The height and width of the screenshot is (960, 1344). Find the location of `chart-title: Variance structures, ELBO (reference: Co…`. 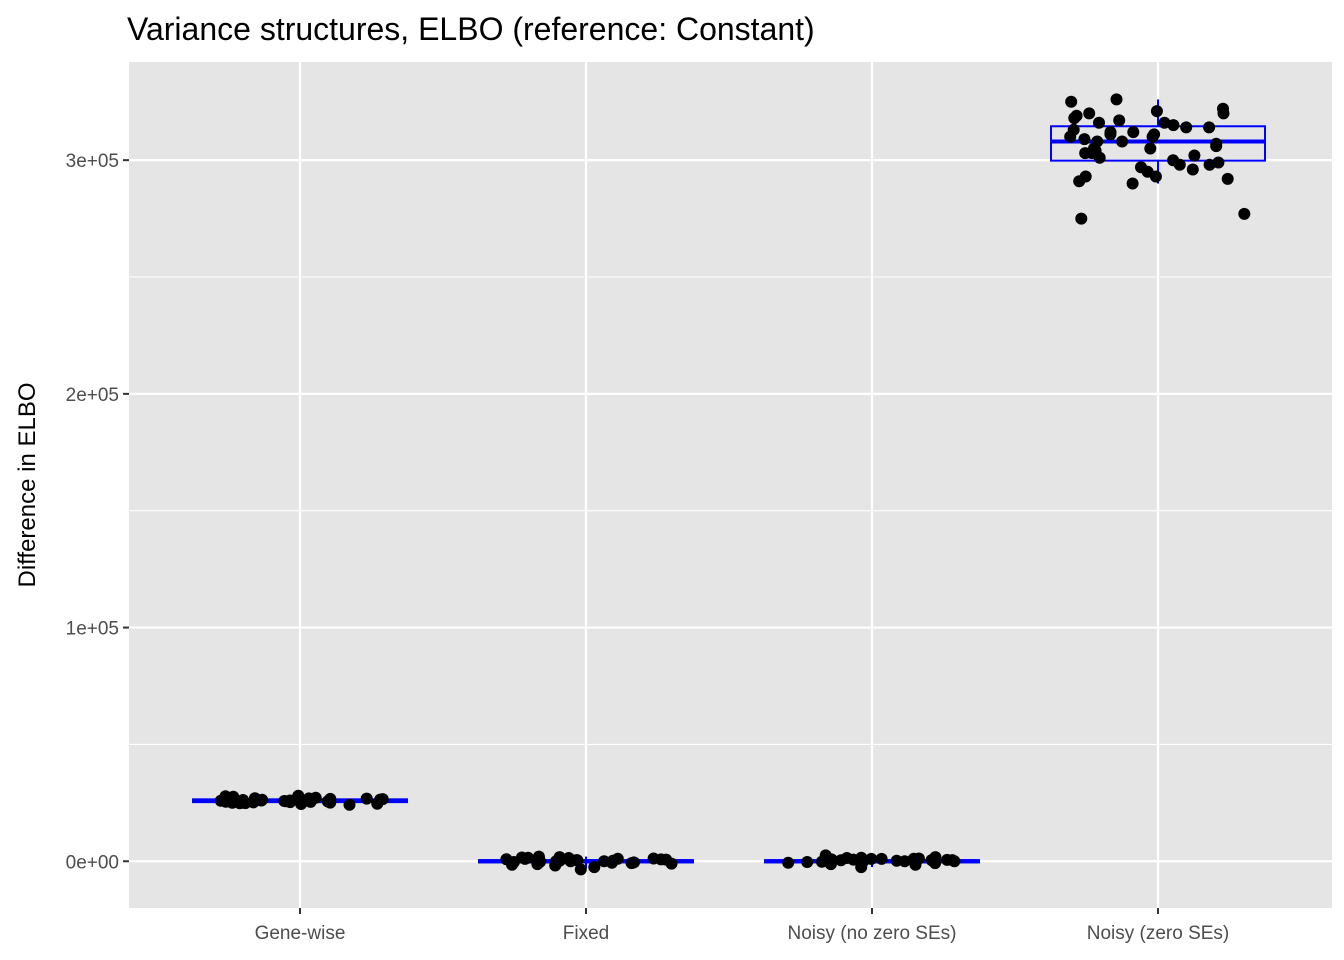

chart-title: Variance structures, ELBO (reference: Co… is located at coordinates (471, 29).